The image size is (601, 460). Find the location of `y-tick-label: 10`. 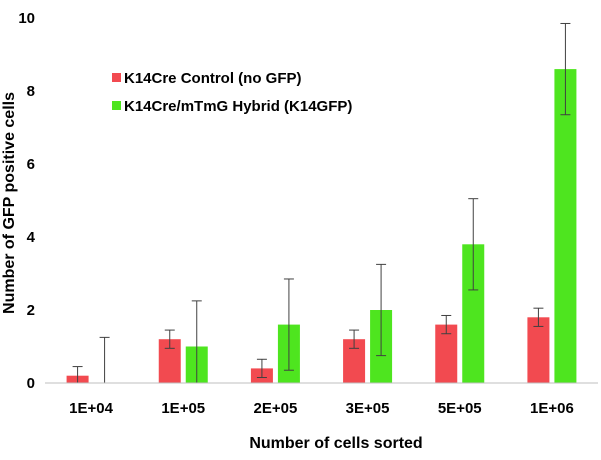

y-tick-label: 10 is located at coordinates (26, 18).